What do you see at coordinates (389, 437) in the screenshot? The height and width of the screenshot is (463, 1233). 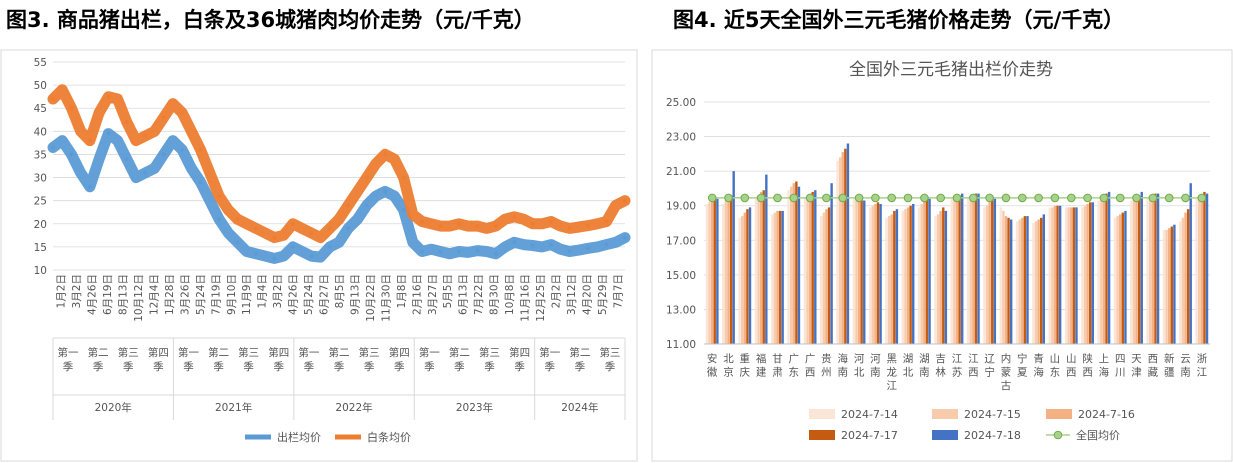 I see `chart1-legend-label: 白条均价` at bounding box center [389, 437].